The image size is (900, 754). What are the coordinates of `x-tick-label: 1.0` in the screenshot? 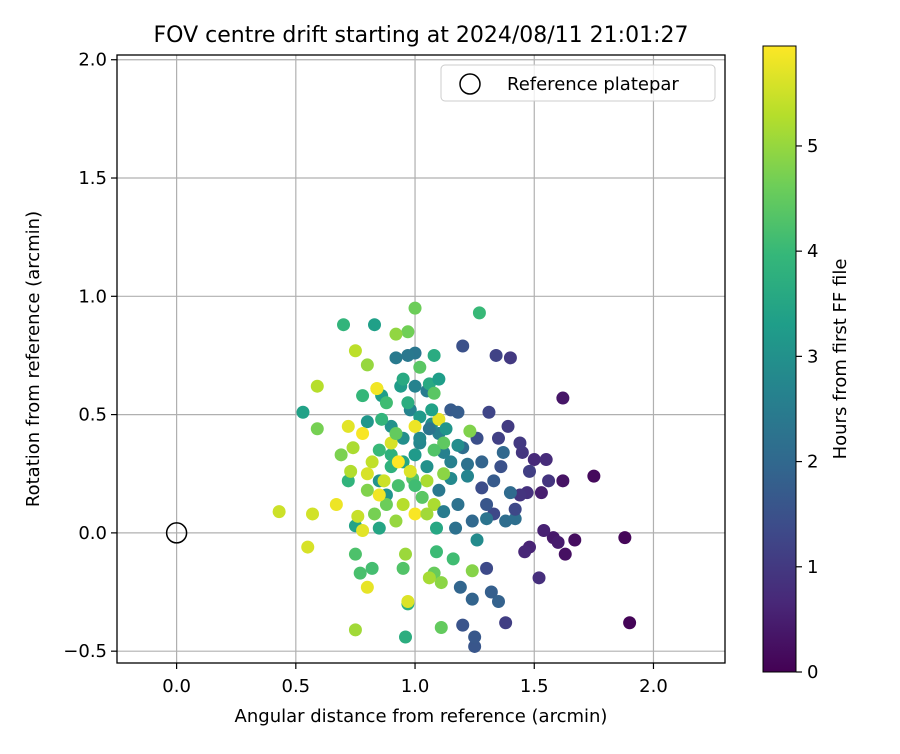 It's located at (415, 686).